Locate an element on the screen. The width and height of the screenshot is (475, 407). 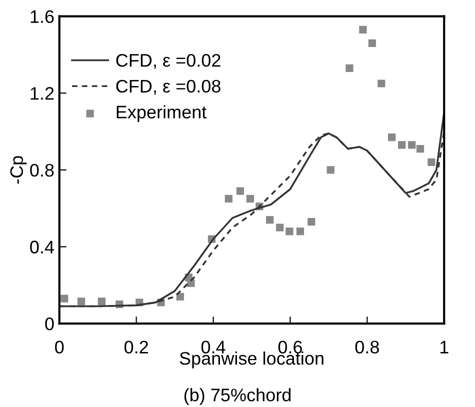
y-tick-label: 1.6 is located at coordinates (42, 16).